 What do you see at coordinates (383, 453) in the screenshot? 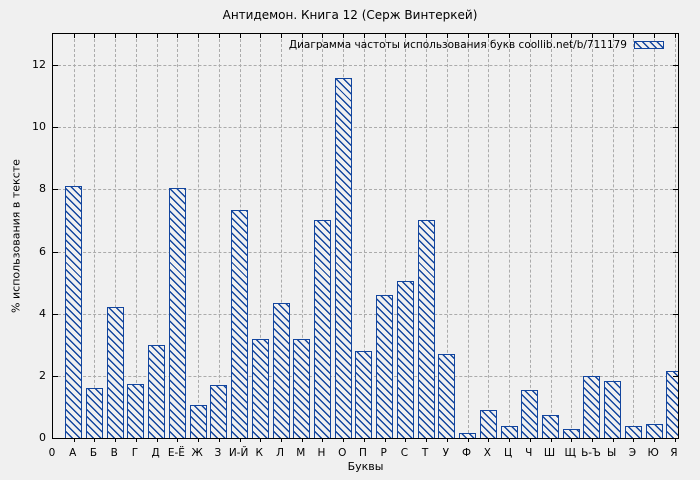
I see `x-tick-label: Р` at bounding box center [383, 453].